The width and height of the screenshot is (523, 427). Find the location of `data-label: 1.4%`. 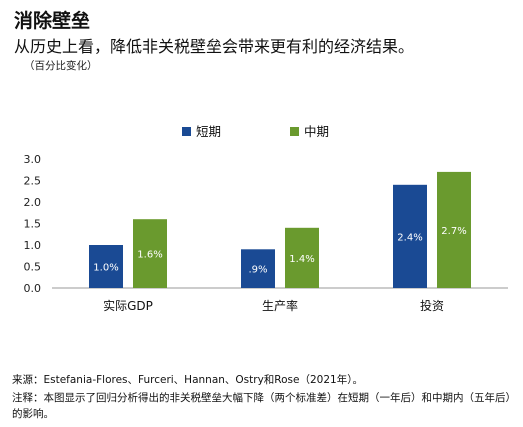

data-label: 1.4% is located at coordinates (301, 259).